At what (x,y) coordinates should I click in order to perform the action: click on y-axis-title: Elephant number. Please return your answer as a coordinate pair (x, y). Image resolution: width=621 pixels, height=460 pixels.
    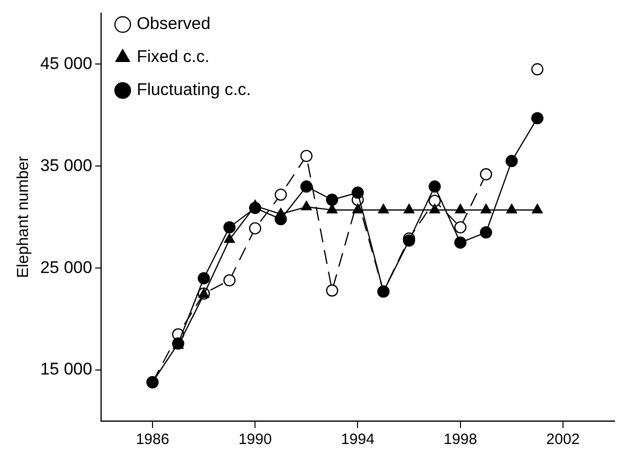
    Looking at the image, I should click on (23, 217).